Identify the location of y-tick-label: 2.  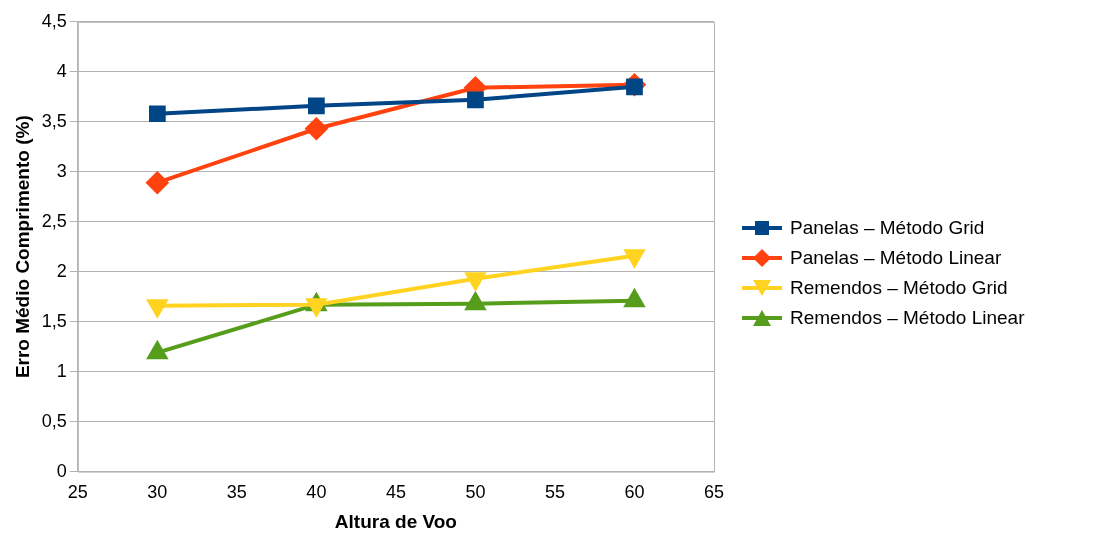
(61, 270).